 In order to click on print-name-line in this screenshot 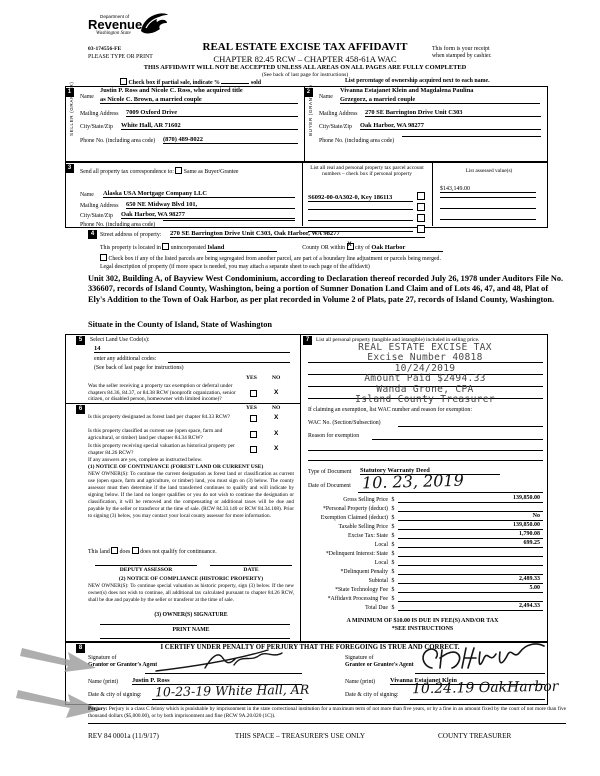, I will do `click(195, 638)`.